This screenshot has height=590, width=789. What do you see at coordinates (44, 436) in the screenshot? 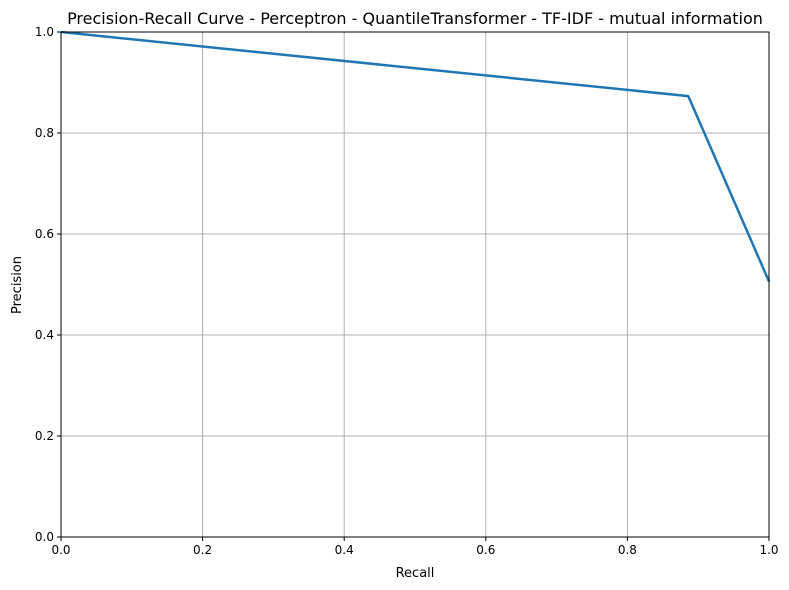
I see `y-tick-label: 0.2` at bounding box center [44, 436].